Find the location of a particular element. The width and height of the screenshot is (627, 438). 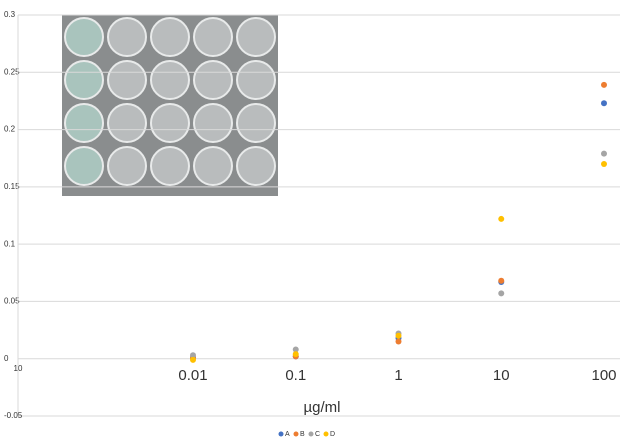

y-tick-label: 0.2 is located at coordinates (10, 129).